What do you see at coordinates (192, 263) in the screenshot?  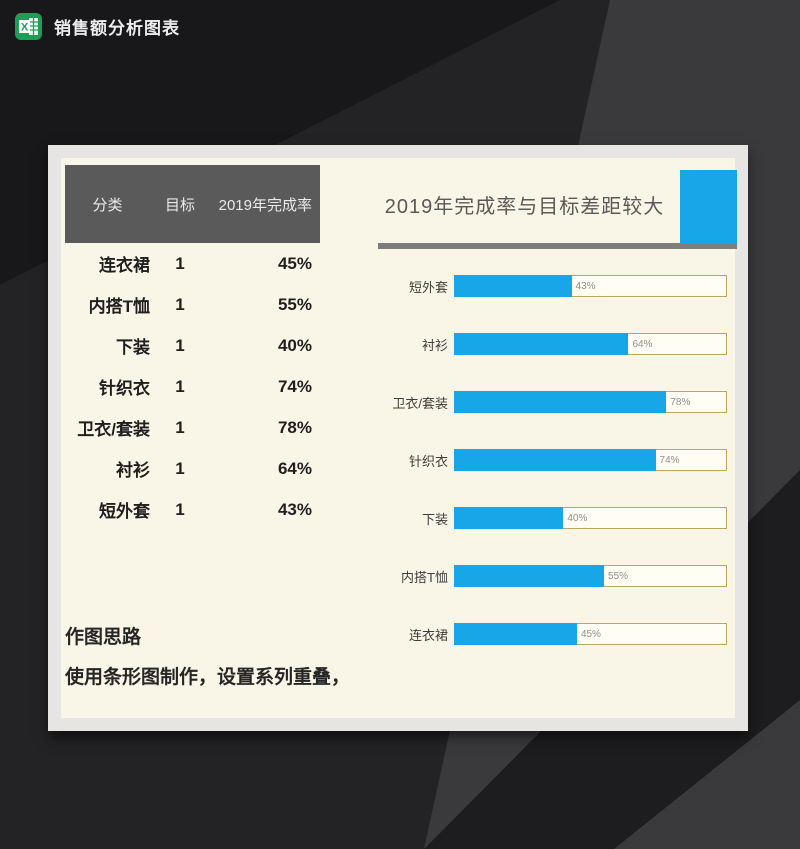 I see `table-row: 连衣裙 1 45%` at bounding box center [192, 263].